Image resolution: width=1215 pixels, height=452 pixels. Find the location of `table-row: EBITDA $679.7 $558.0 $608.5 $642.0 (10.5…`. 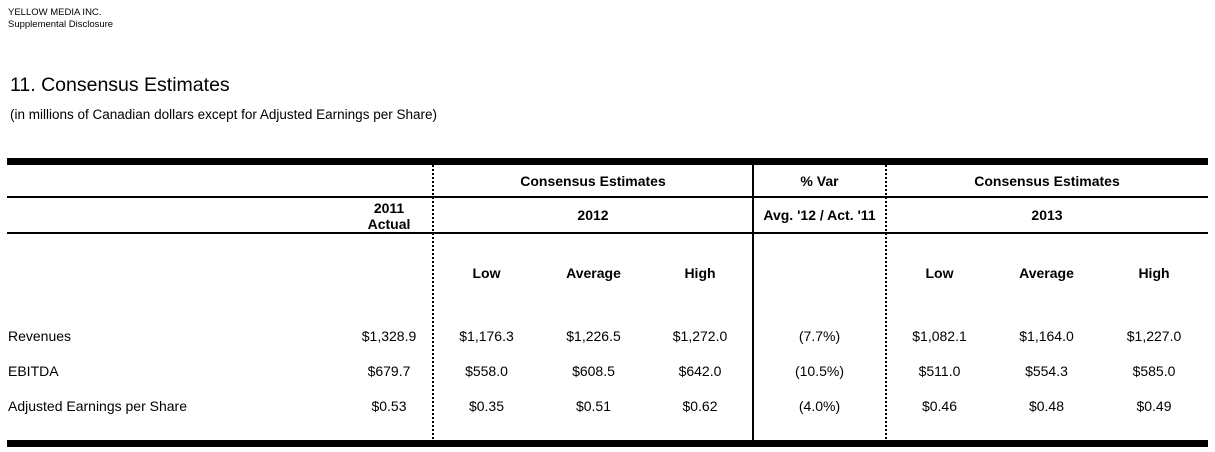

table-row: EBITDA $679.7 $558.0 $608.5 $642.0 (10.5… is located at coordinates (607, 371).